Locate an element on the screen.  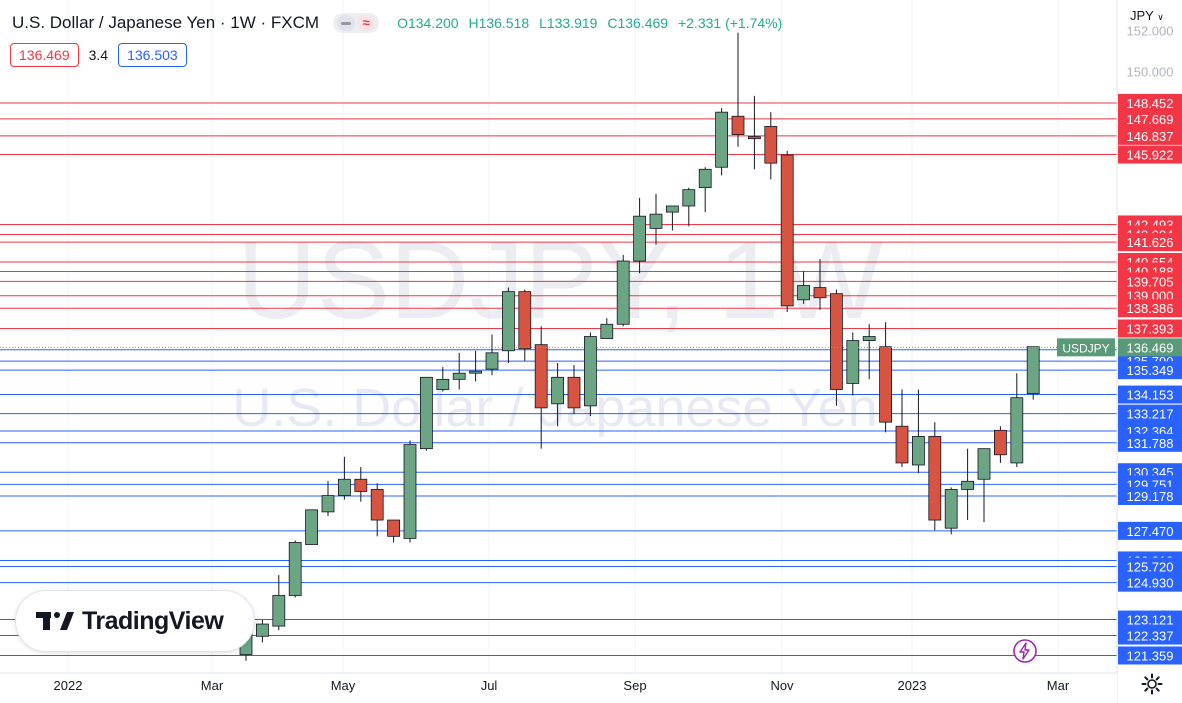
bid-ask-panel: 136.469 3.4 136.503 is located at coordinates (98, 55).